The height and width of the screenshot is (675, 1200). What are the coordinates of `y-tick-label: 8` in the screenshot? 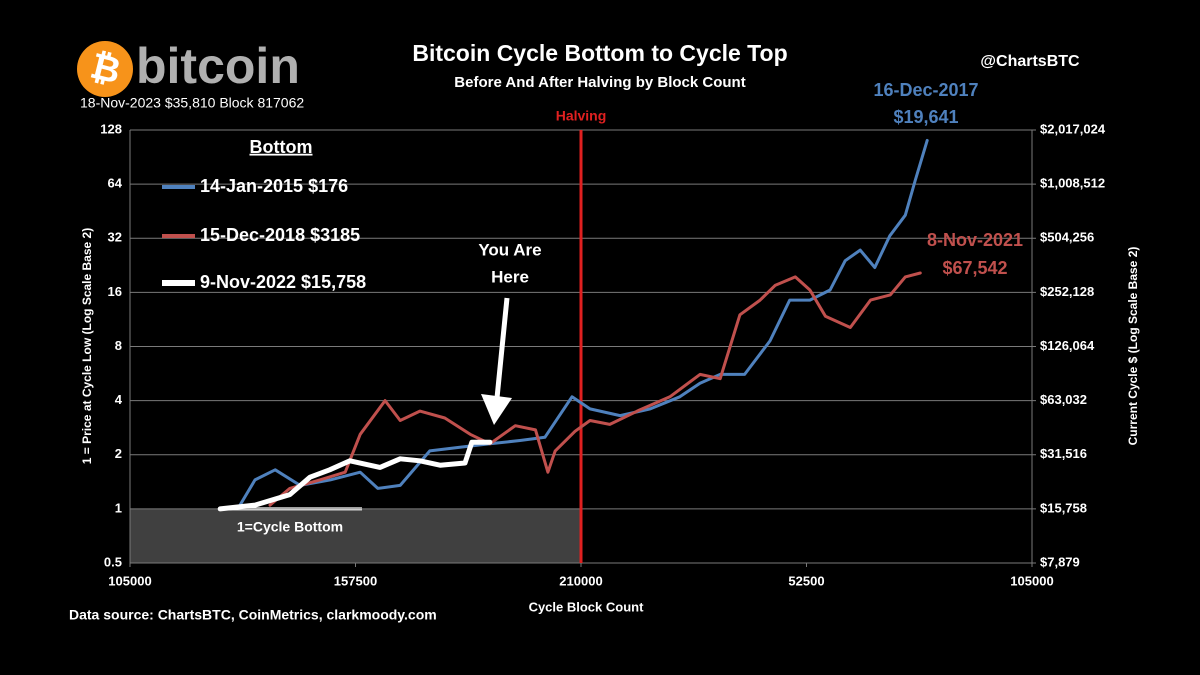 It's located at (118, 345).